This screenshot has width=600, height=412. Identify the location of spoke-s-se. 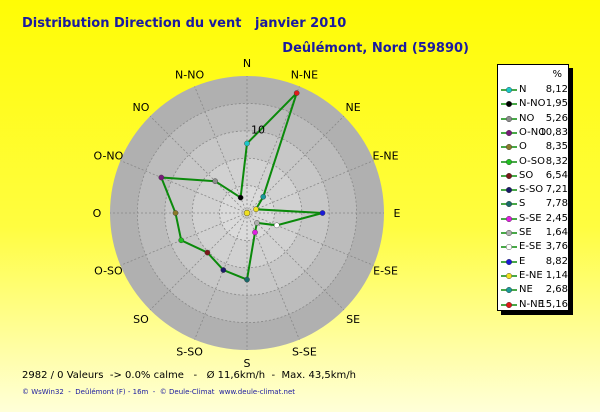
(273, 276).